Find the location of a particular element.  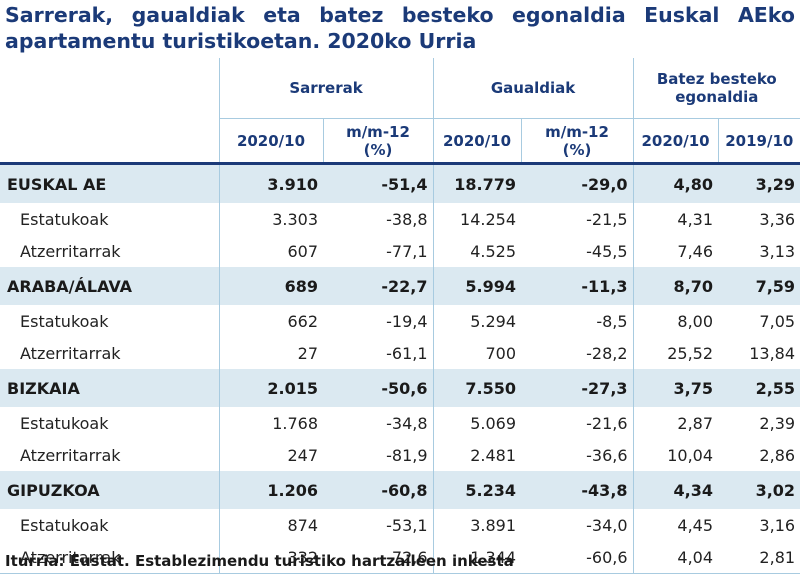

table-cell: -61,1 is located at coordinates (407, 353).